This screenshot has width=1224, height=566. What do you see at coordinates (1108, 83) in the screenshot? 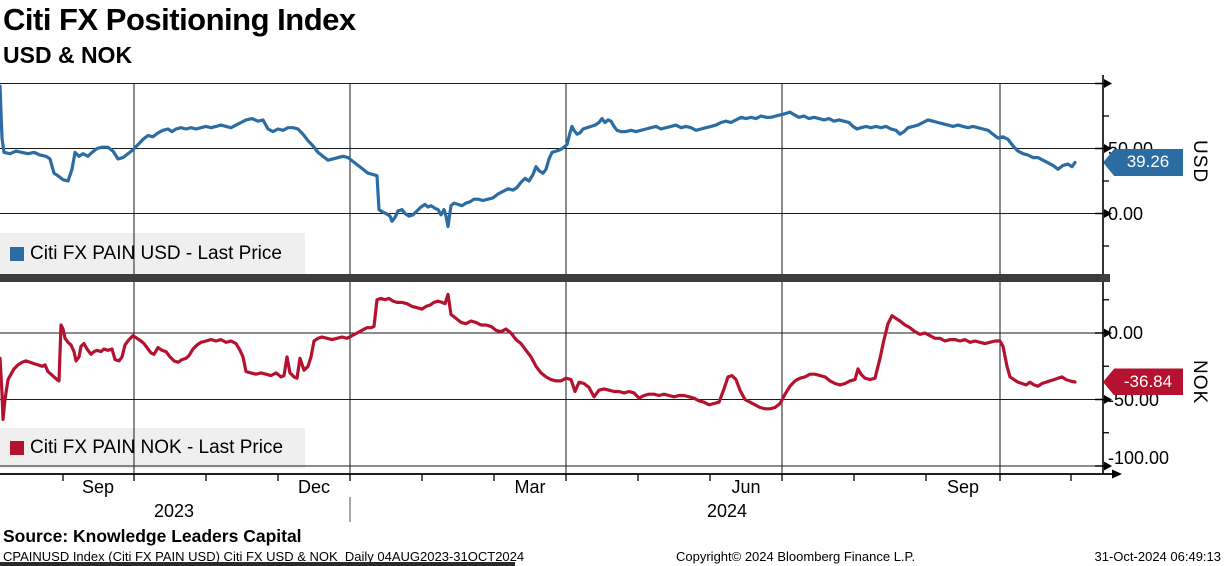
I see `axis-tick-arrow-icon` at bounding box center [1108, 83].